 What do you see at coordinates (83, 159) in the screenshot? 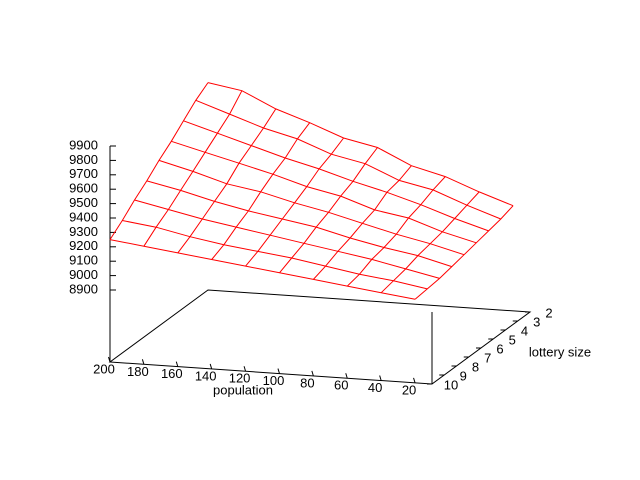
I see `z-tick-label: 9800` at bounding box center [83, 159].